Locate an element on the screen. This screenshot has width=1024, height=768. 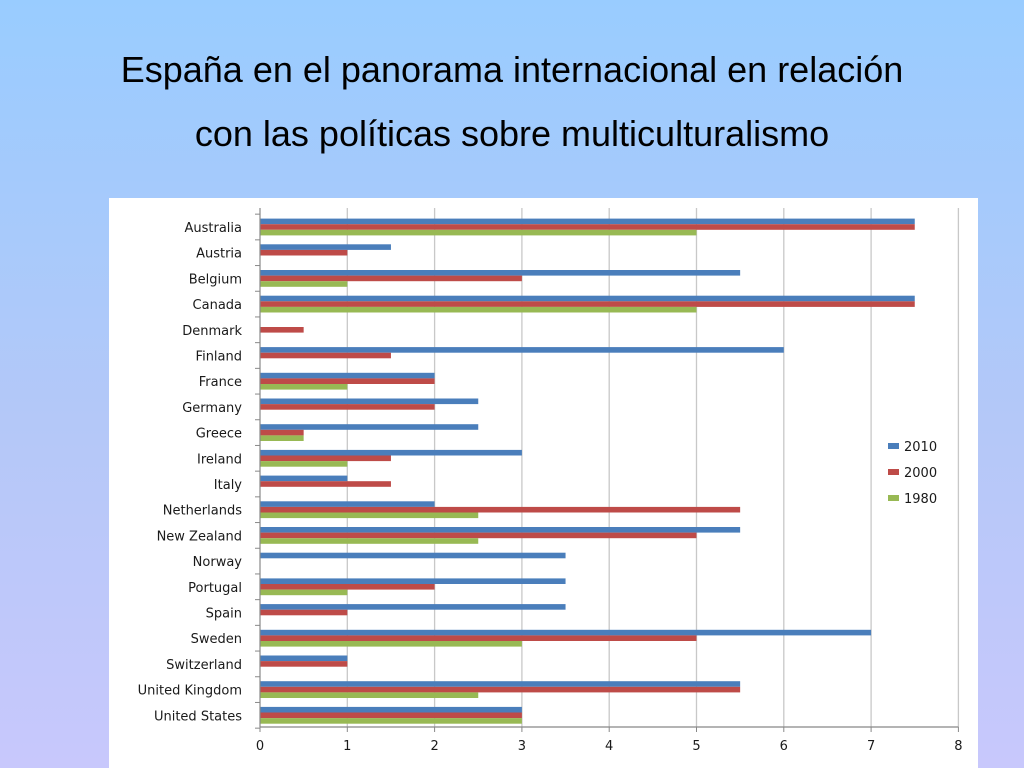
bar-portugal-1980 is located at coordinates (304, 592).